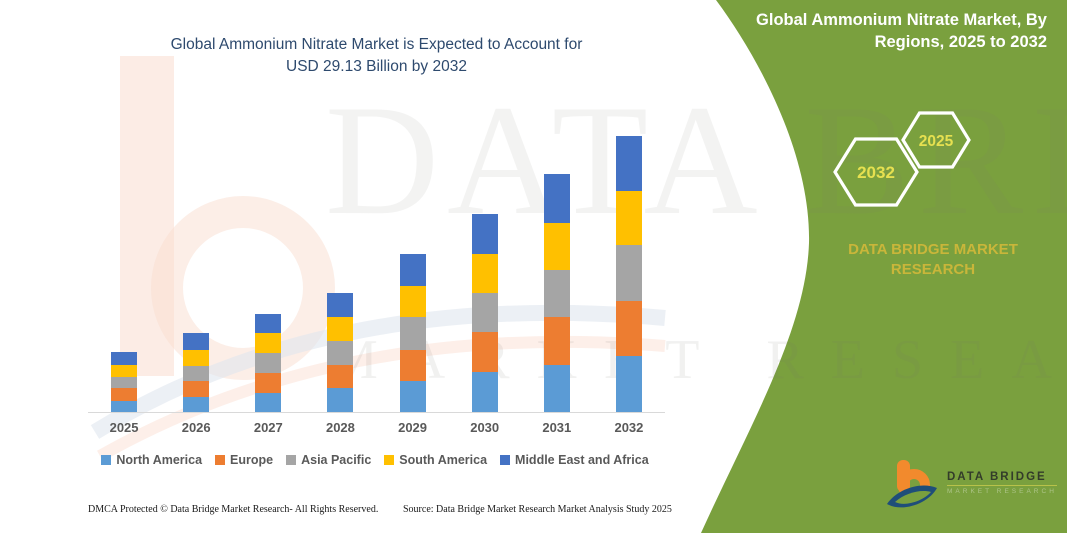  I want to click on hexagon-2032, so click(876, 172).